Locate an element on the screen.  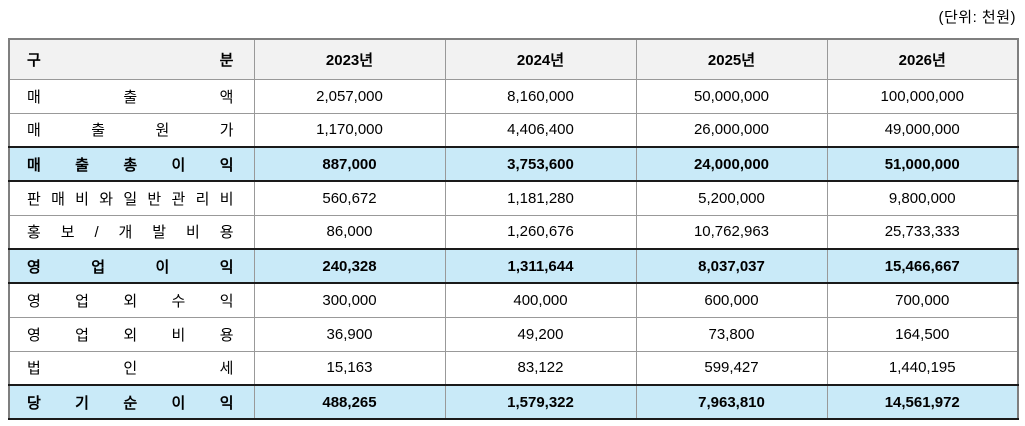
row-label-cell: 영 업 이 익 is located at coordinates (131, 266).